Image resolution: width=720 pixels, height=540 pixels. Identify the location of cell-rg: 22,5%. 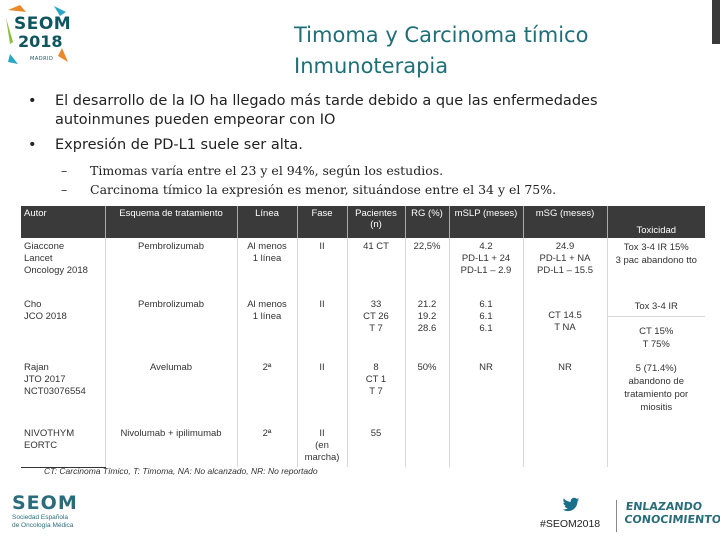
(426, 267).